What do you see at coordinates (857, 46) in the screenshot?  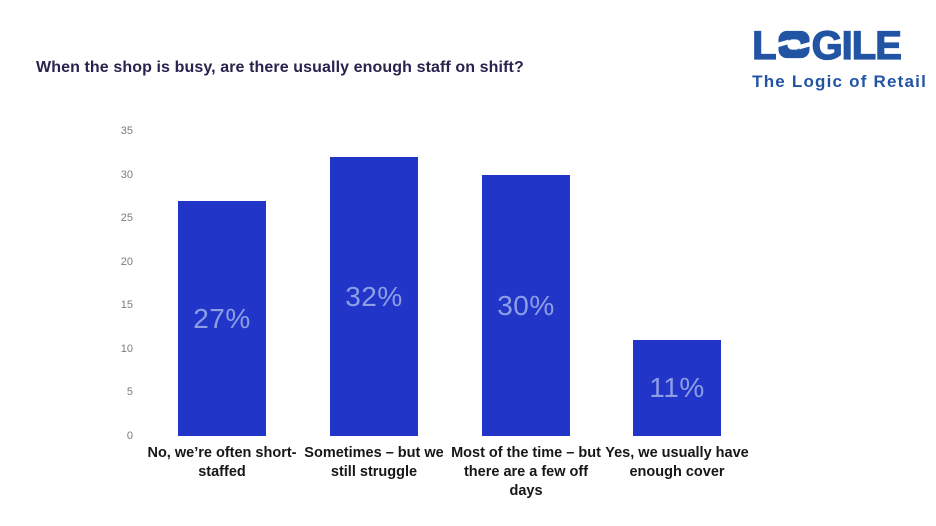 I see `logo-text-gile: GILE` at bounding box center [857, 46].